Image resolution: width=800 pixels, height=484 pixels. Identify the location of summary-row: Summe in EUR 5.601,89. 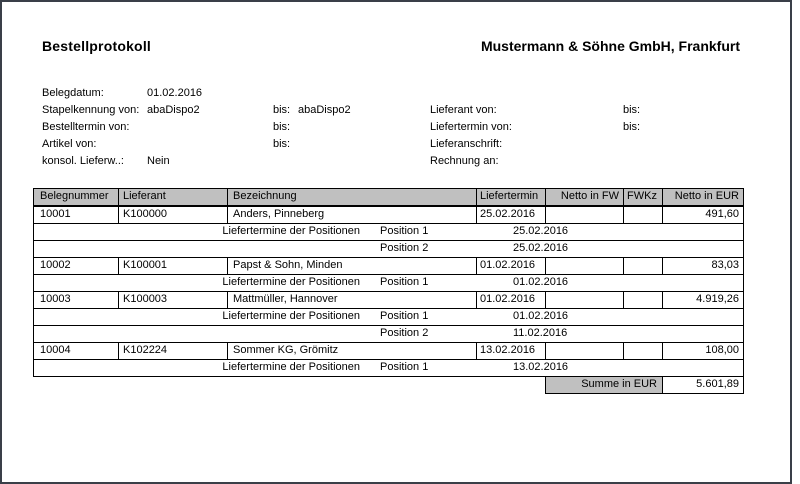
(644, 385).